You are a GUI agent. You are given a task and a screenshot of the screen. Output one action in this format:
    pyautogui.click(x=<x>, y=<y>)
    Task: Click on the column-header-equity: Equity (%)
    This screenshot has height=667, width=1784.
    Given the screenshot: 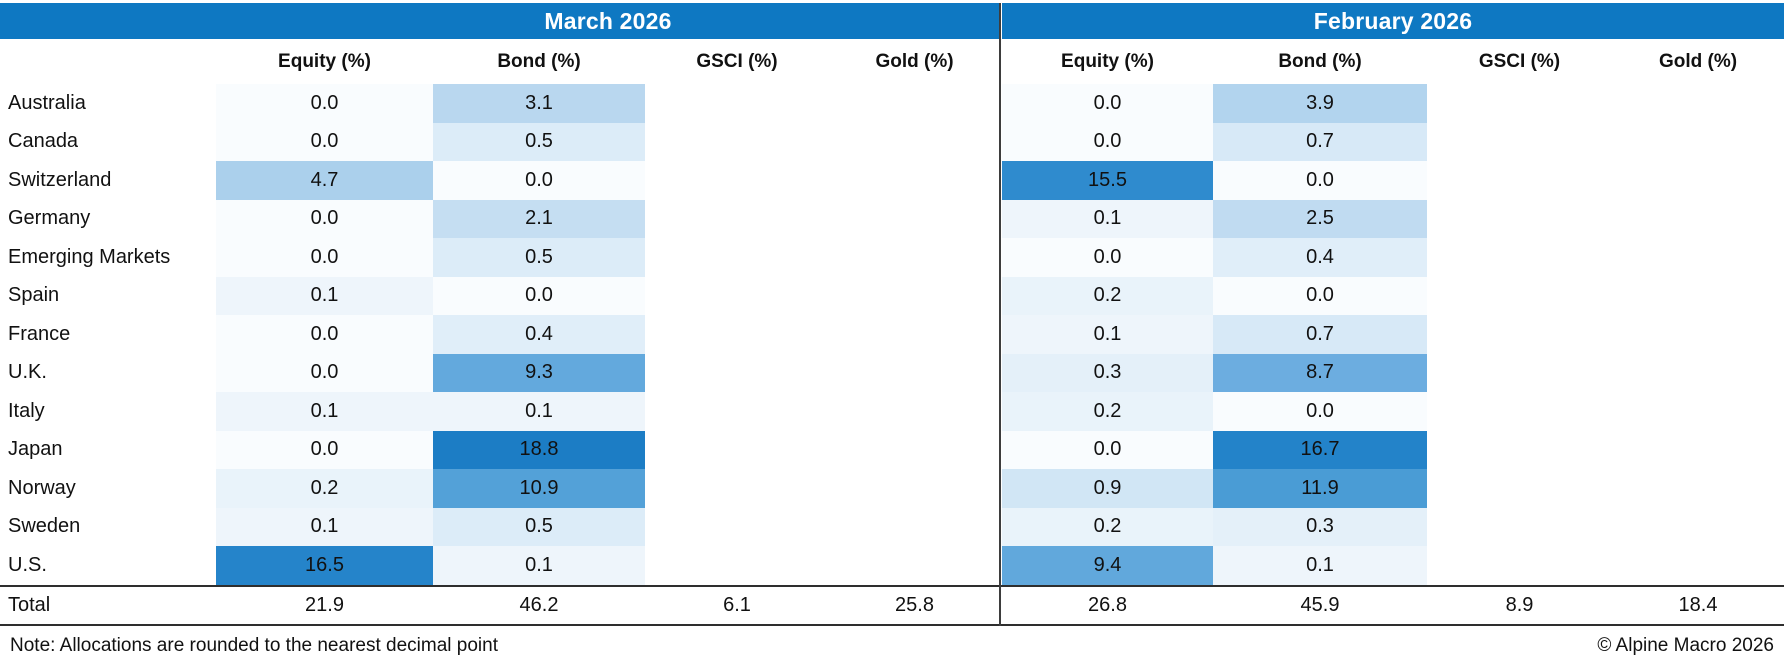 What is the action you would take?
    pyautogui.click(x=1107, y=61)
    